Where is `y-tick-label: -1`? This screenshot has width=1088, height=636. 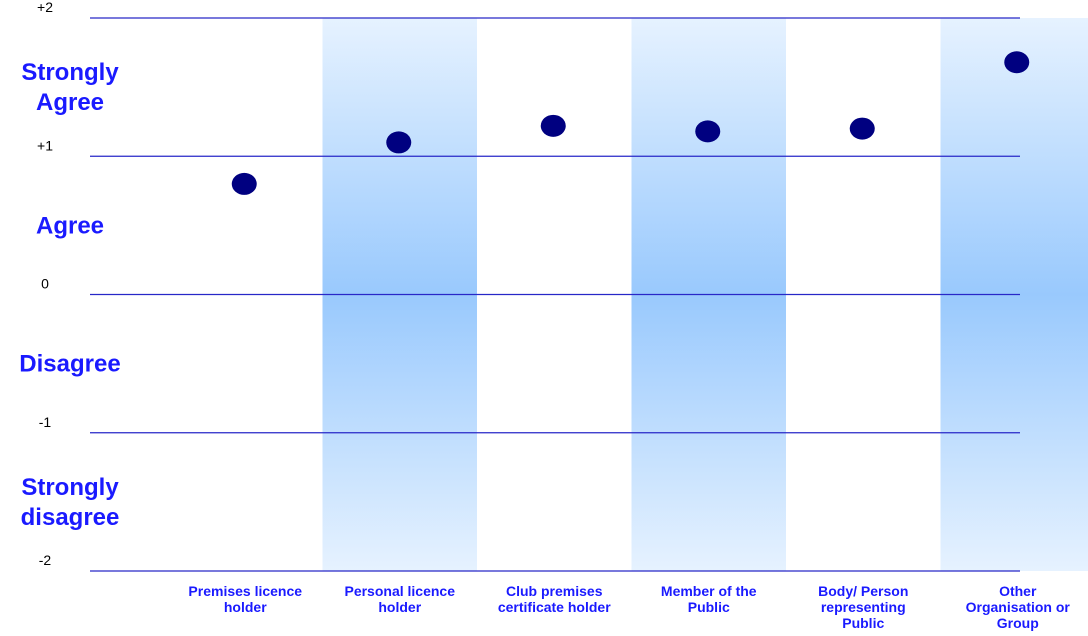
y-tick-label: -1 is located at coordinates (45, 422).